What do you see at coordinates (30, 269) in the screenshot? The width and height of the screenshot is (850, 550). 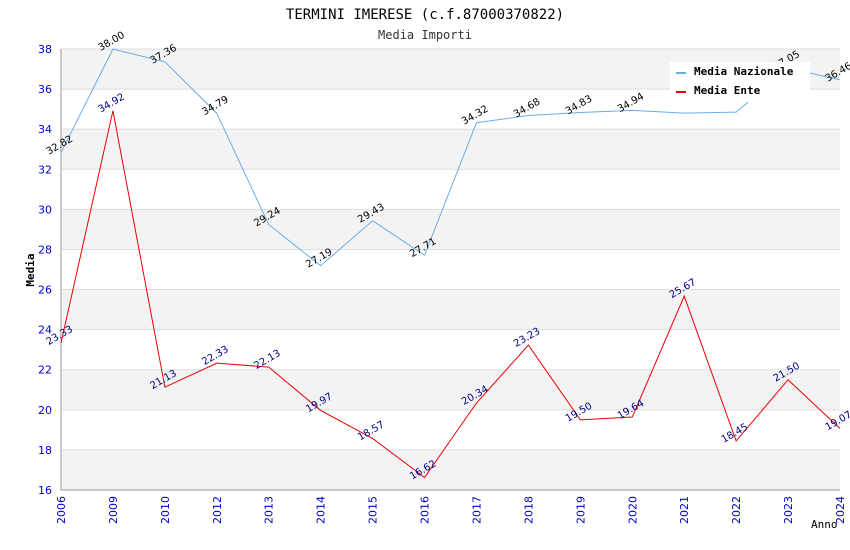 I see `y-axis-label: Media` at bounding box center [30, 269].